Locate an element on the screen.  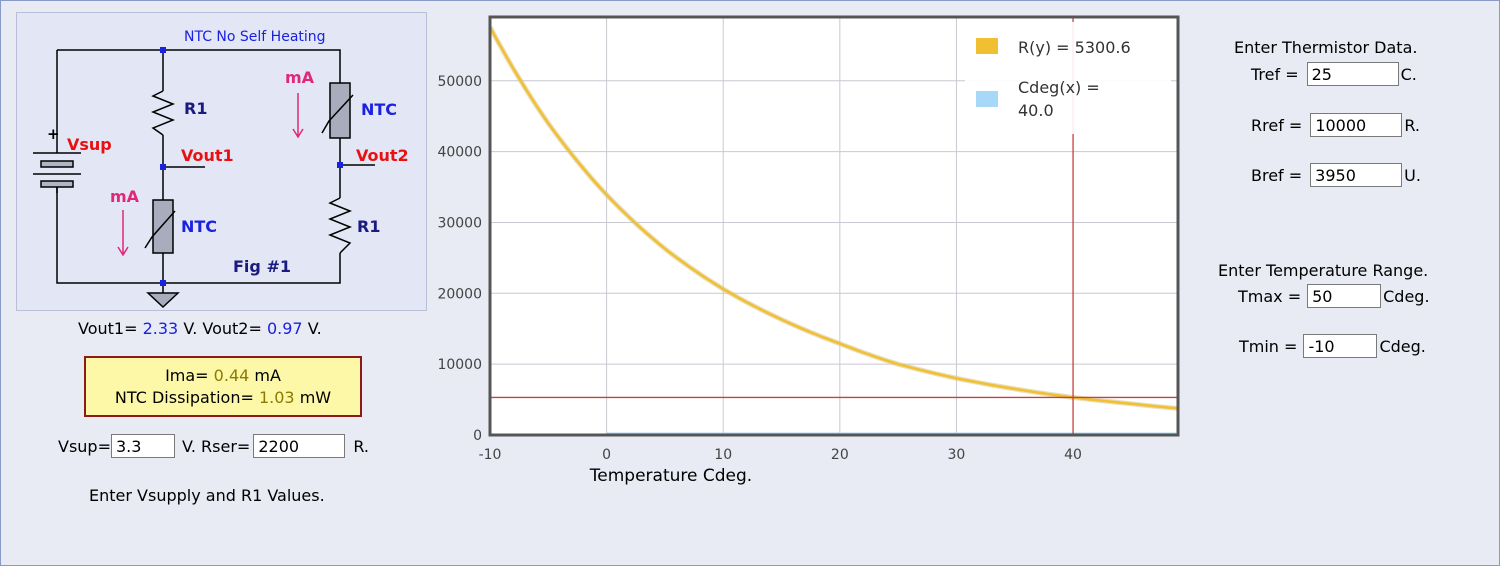
dissipation-line: NTC Dissipation= 1.03 mW is located at coordinates (223, 398).